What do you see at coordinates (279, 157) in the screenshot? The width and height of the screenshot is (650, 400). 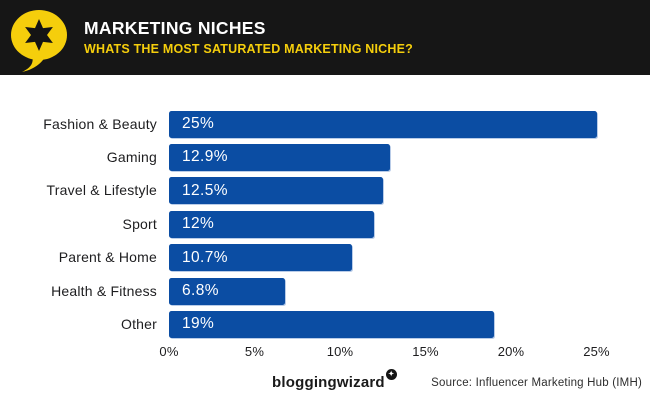 I see `bar: 12.9%` at bounding box center [279, 157].